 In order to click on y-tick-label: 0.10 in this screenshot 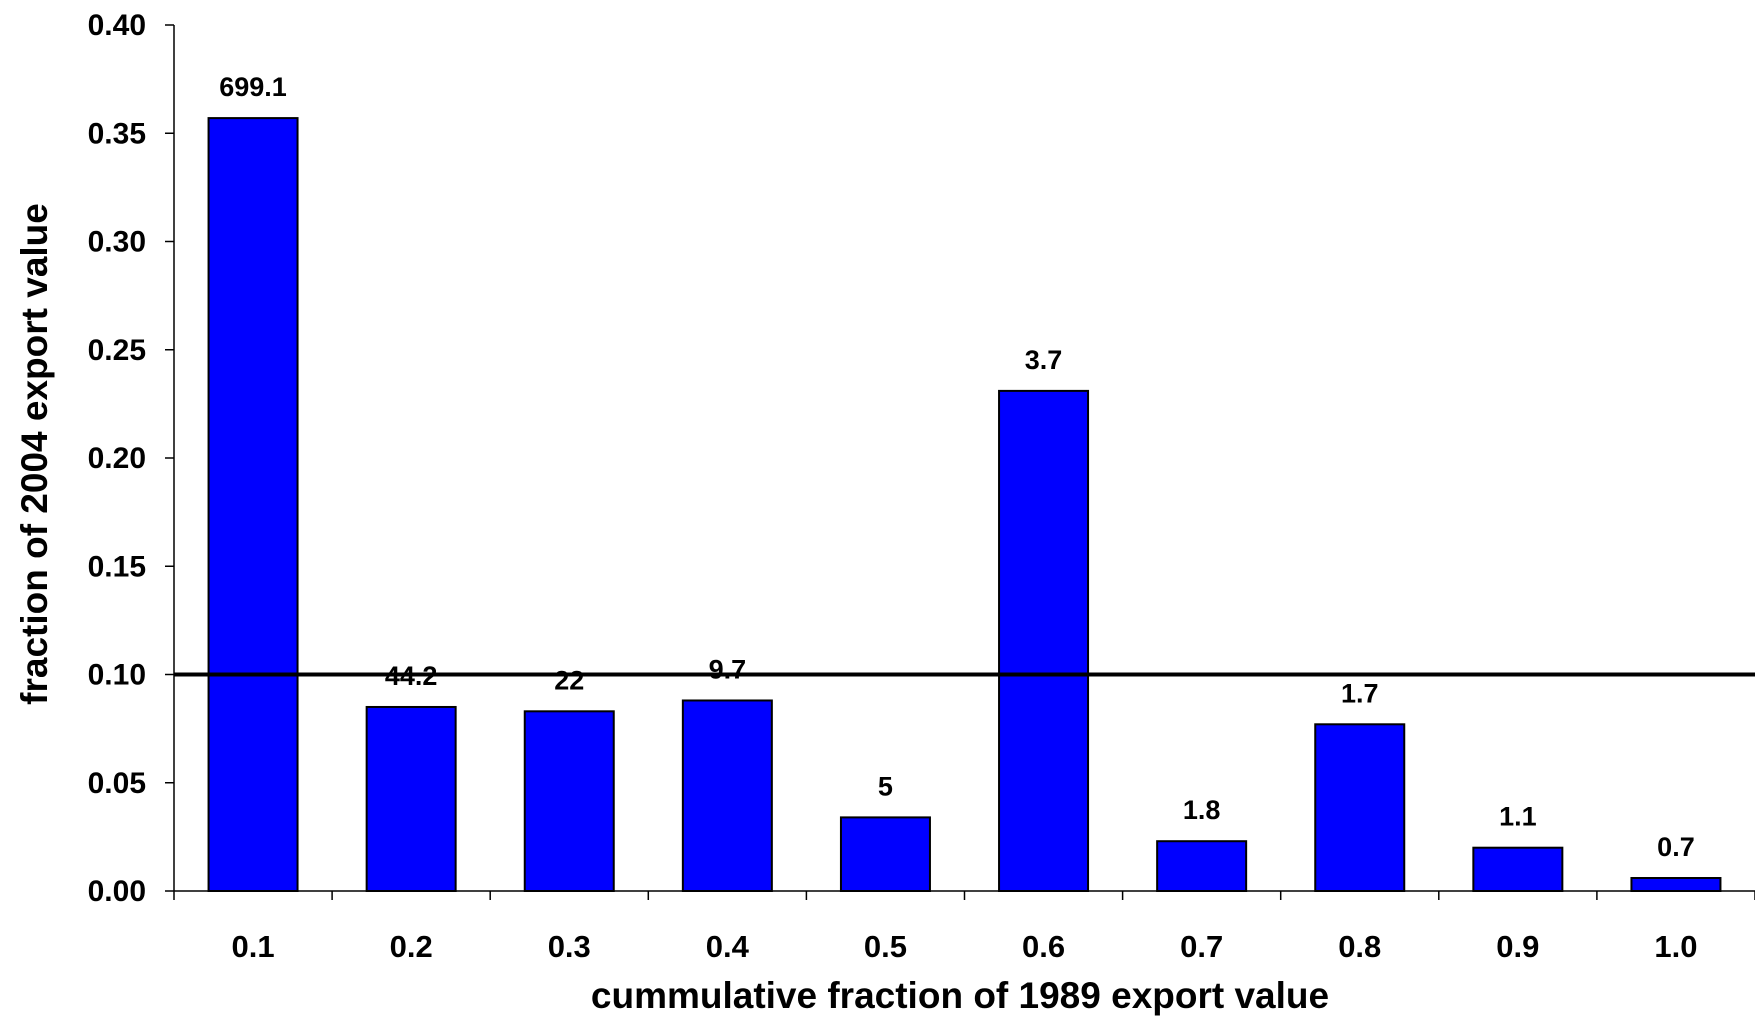, I will do `click(117, 675)`.